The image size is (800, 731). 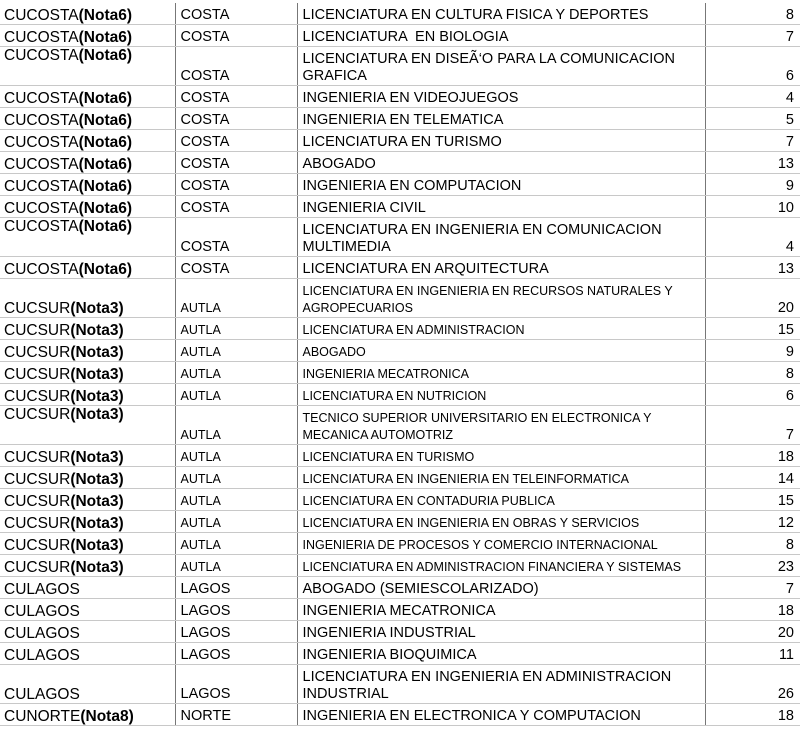 I want to click on campus-cell: LAGOS, so click(x=236, y=587).